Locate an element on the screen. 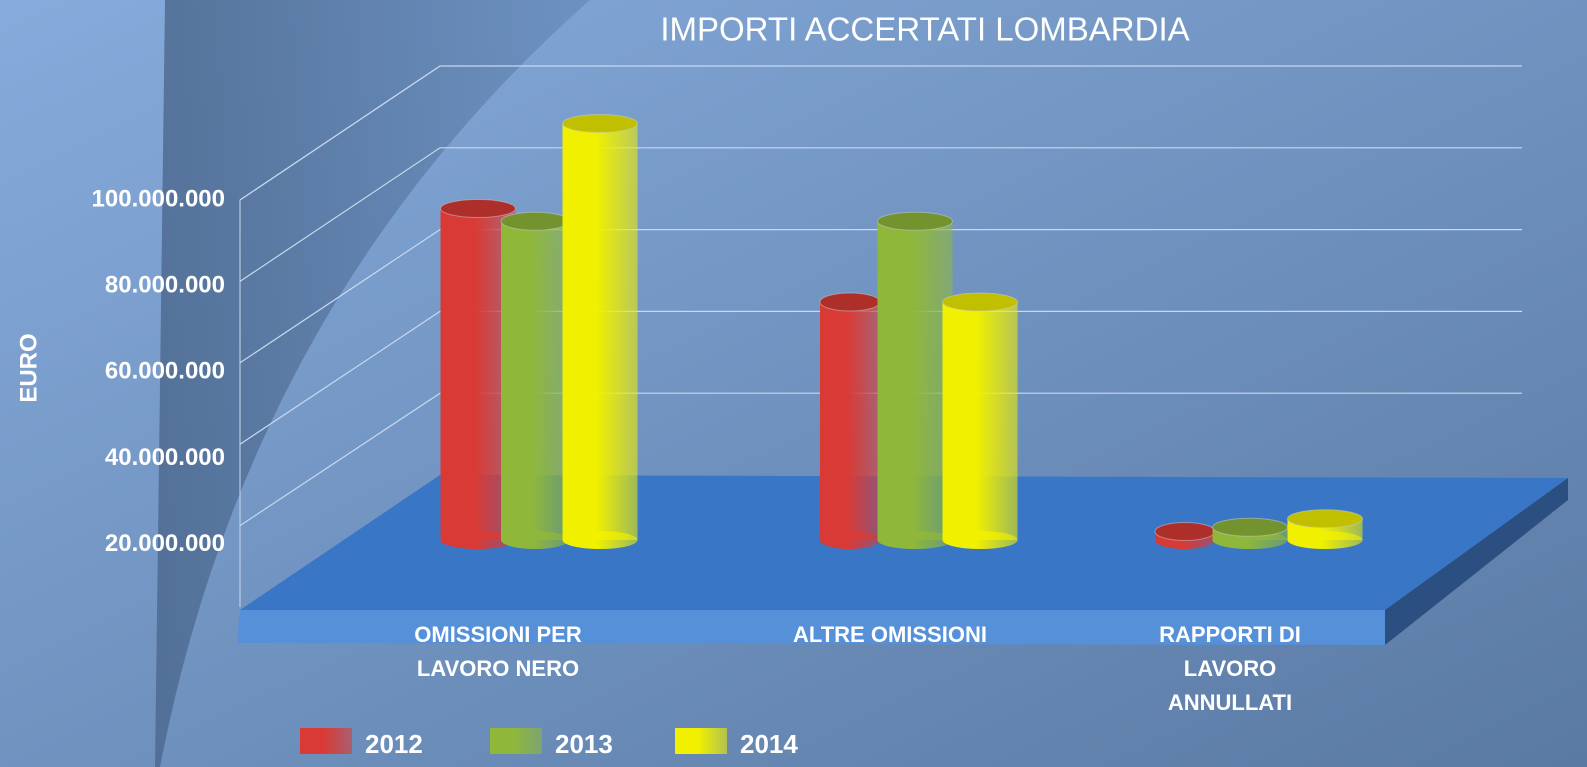  legend-label: 2013 is located at coordinates (584, 744).